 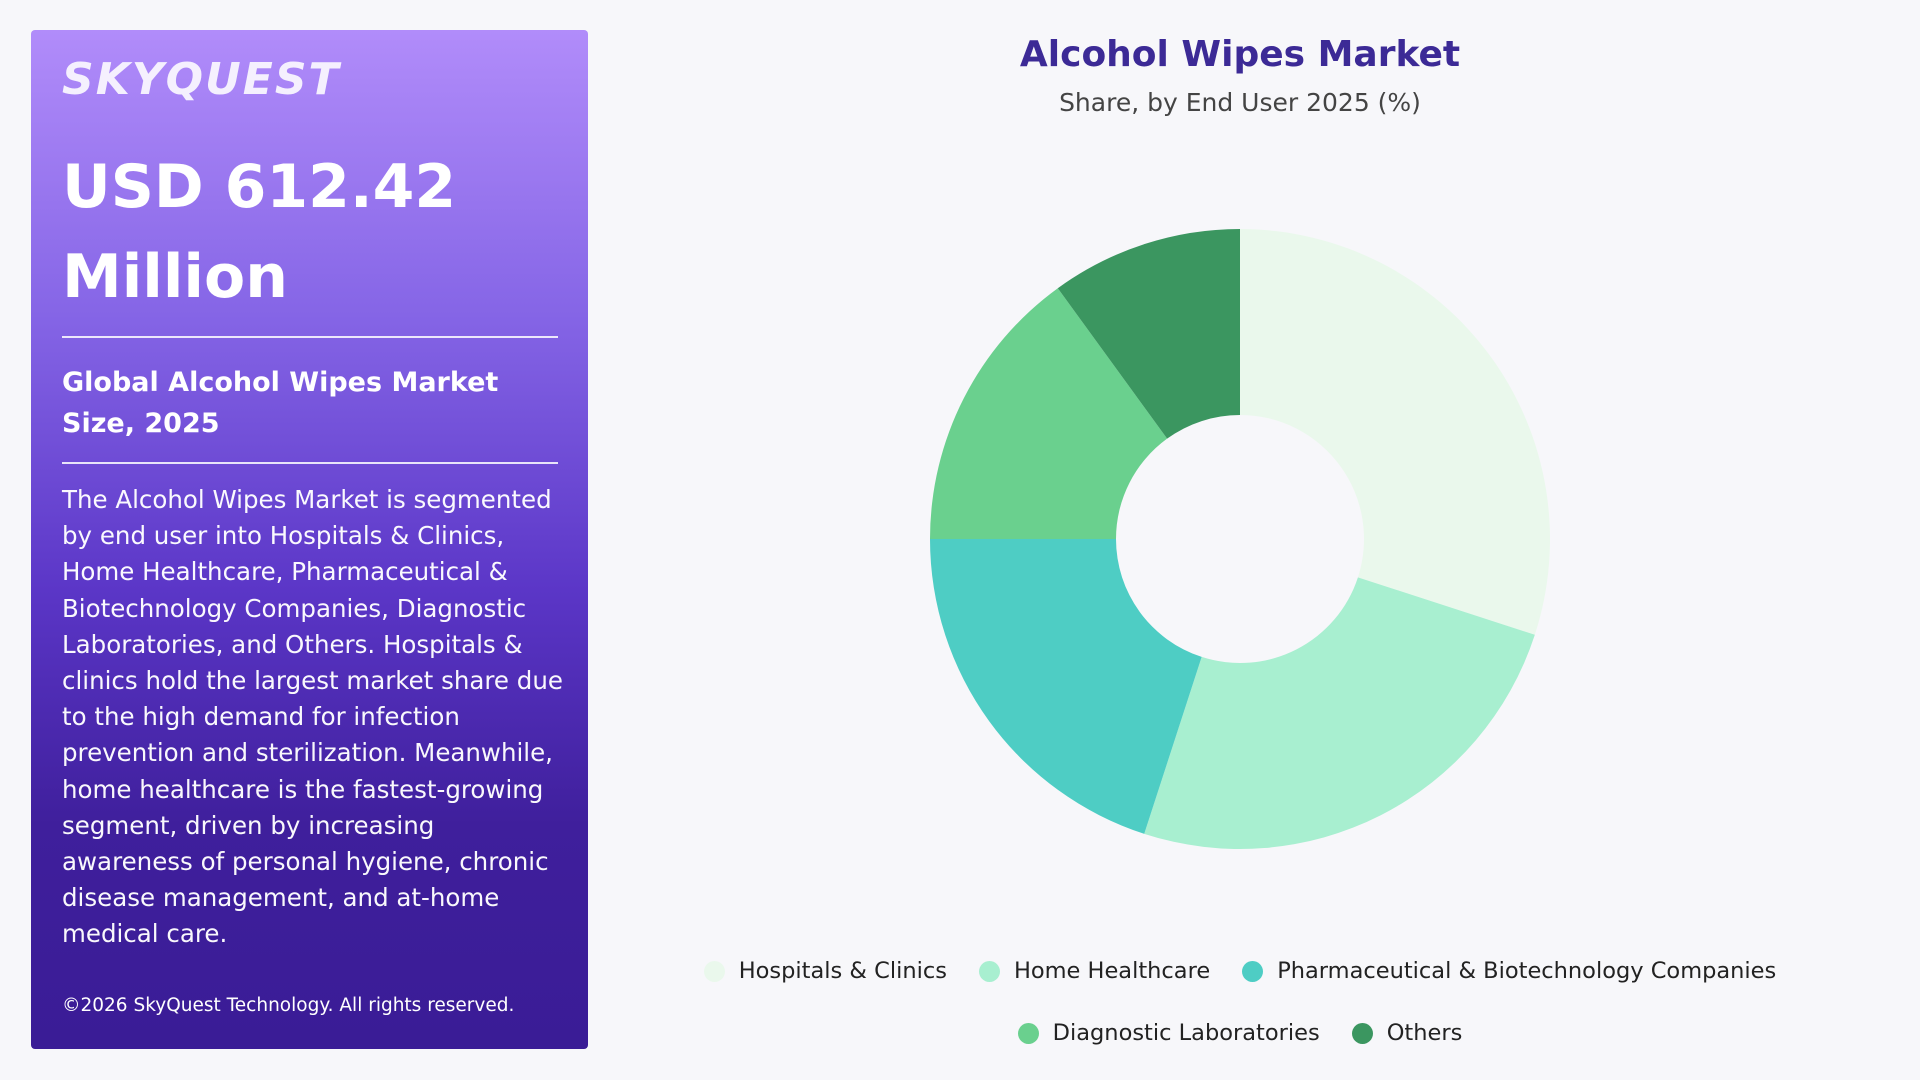 I want to click on donut-slice-home-healthcare, so click(x=1339, y=713).